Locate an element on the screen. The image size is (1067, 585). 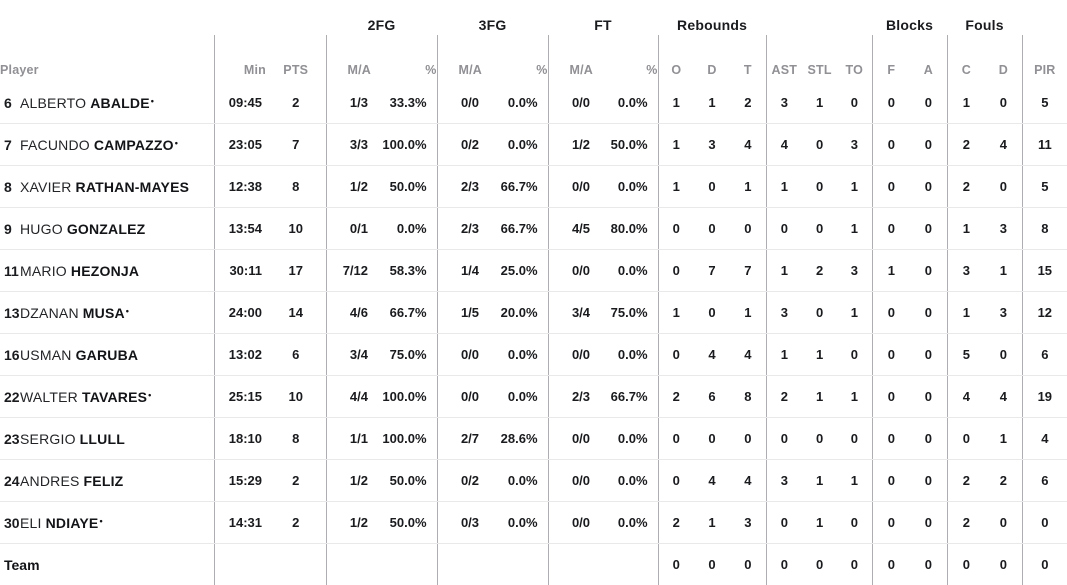
stat-fc: 1 is located at coordinates (966, 103).